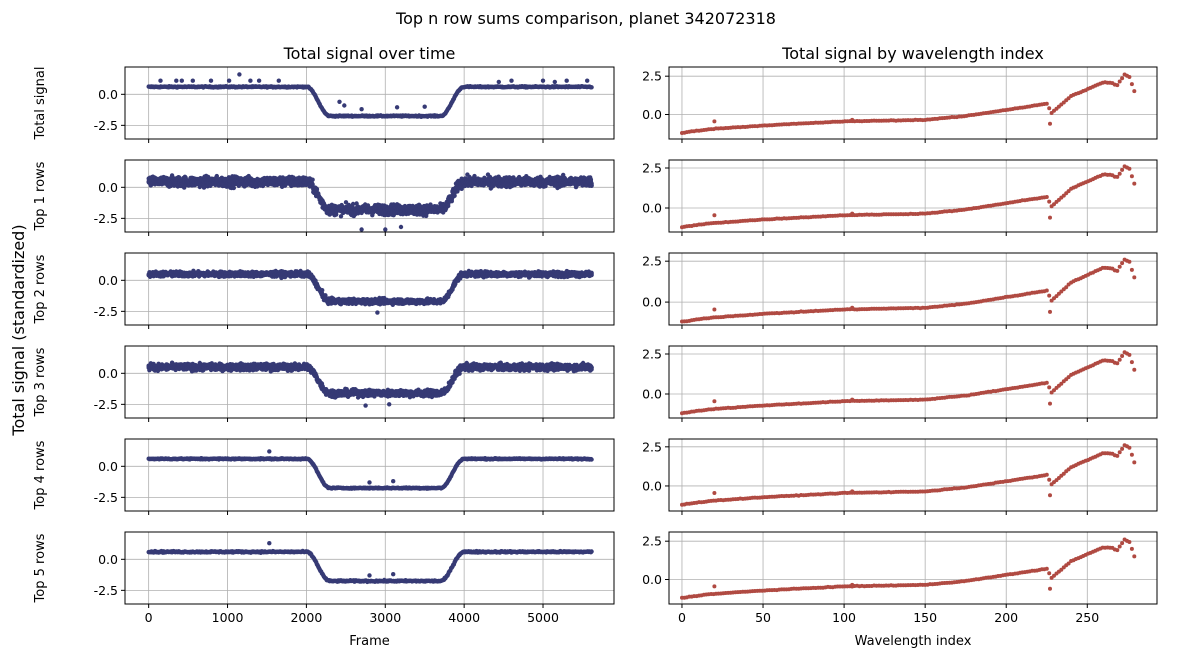 The width and height of the screenshot is (1180, 662). I want to click on figure-y-label: Total signal (standardized), so click(18, 330).